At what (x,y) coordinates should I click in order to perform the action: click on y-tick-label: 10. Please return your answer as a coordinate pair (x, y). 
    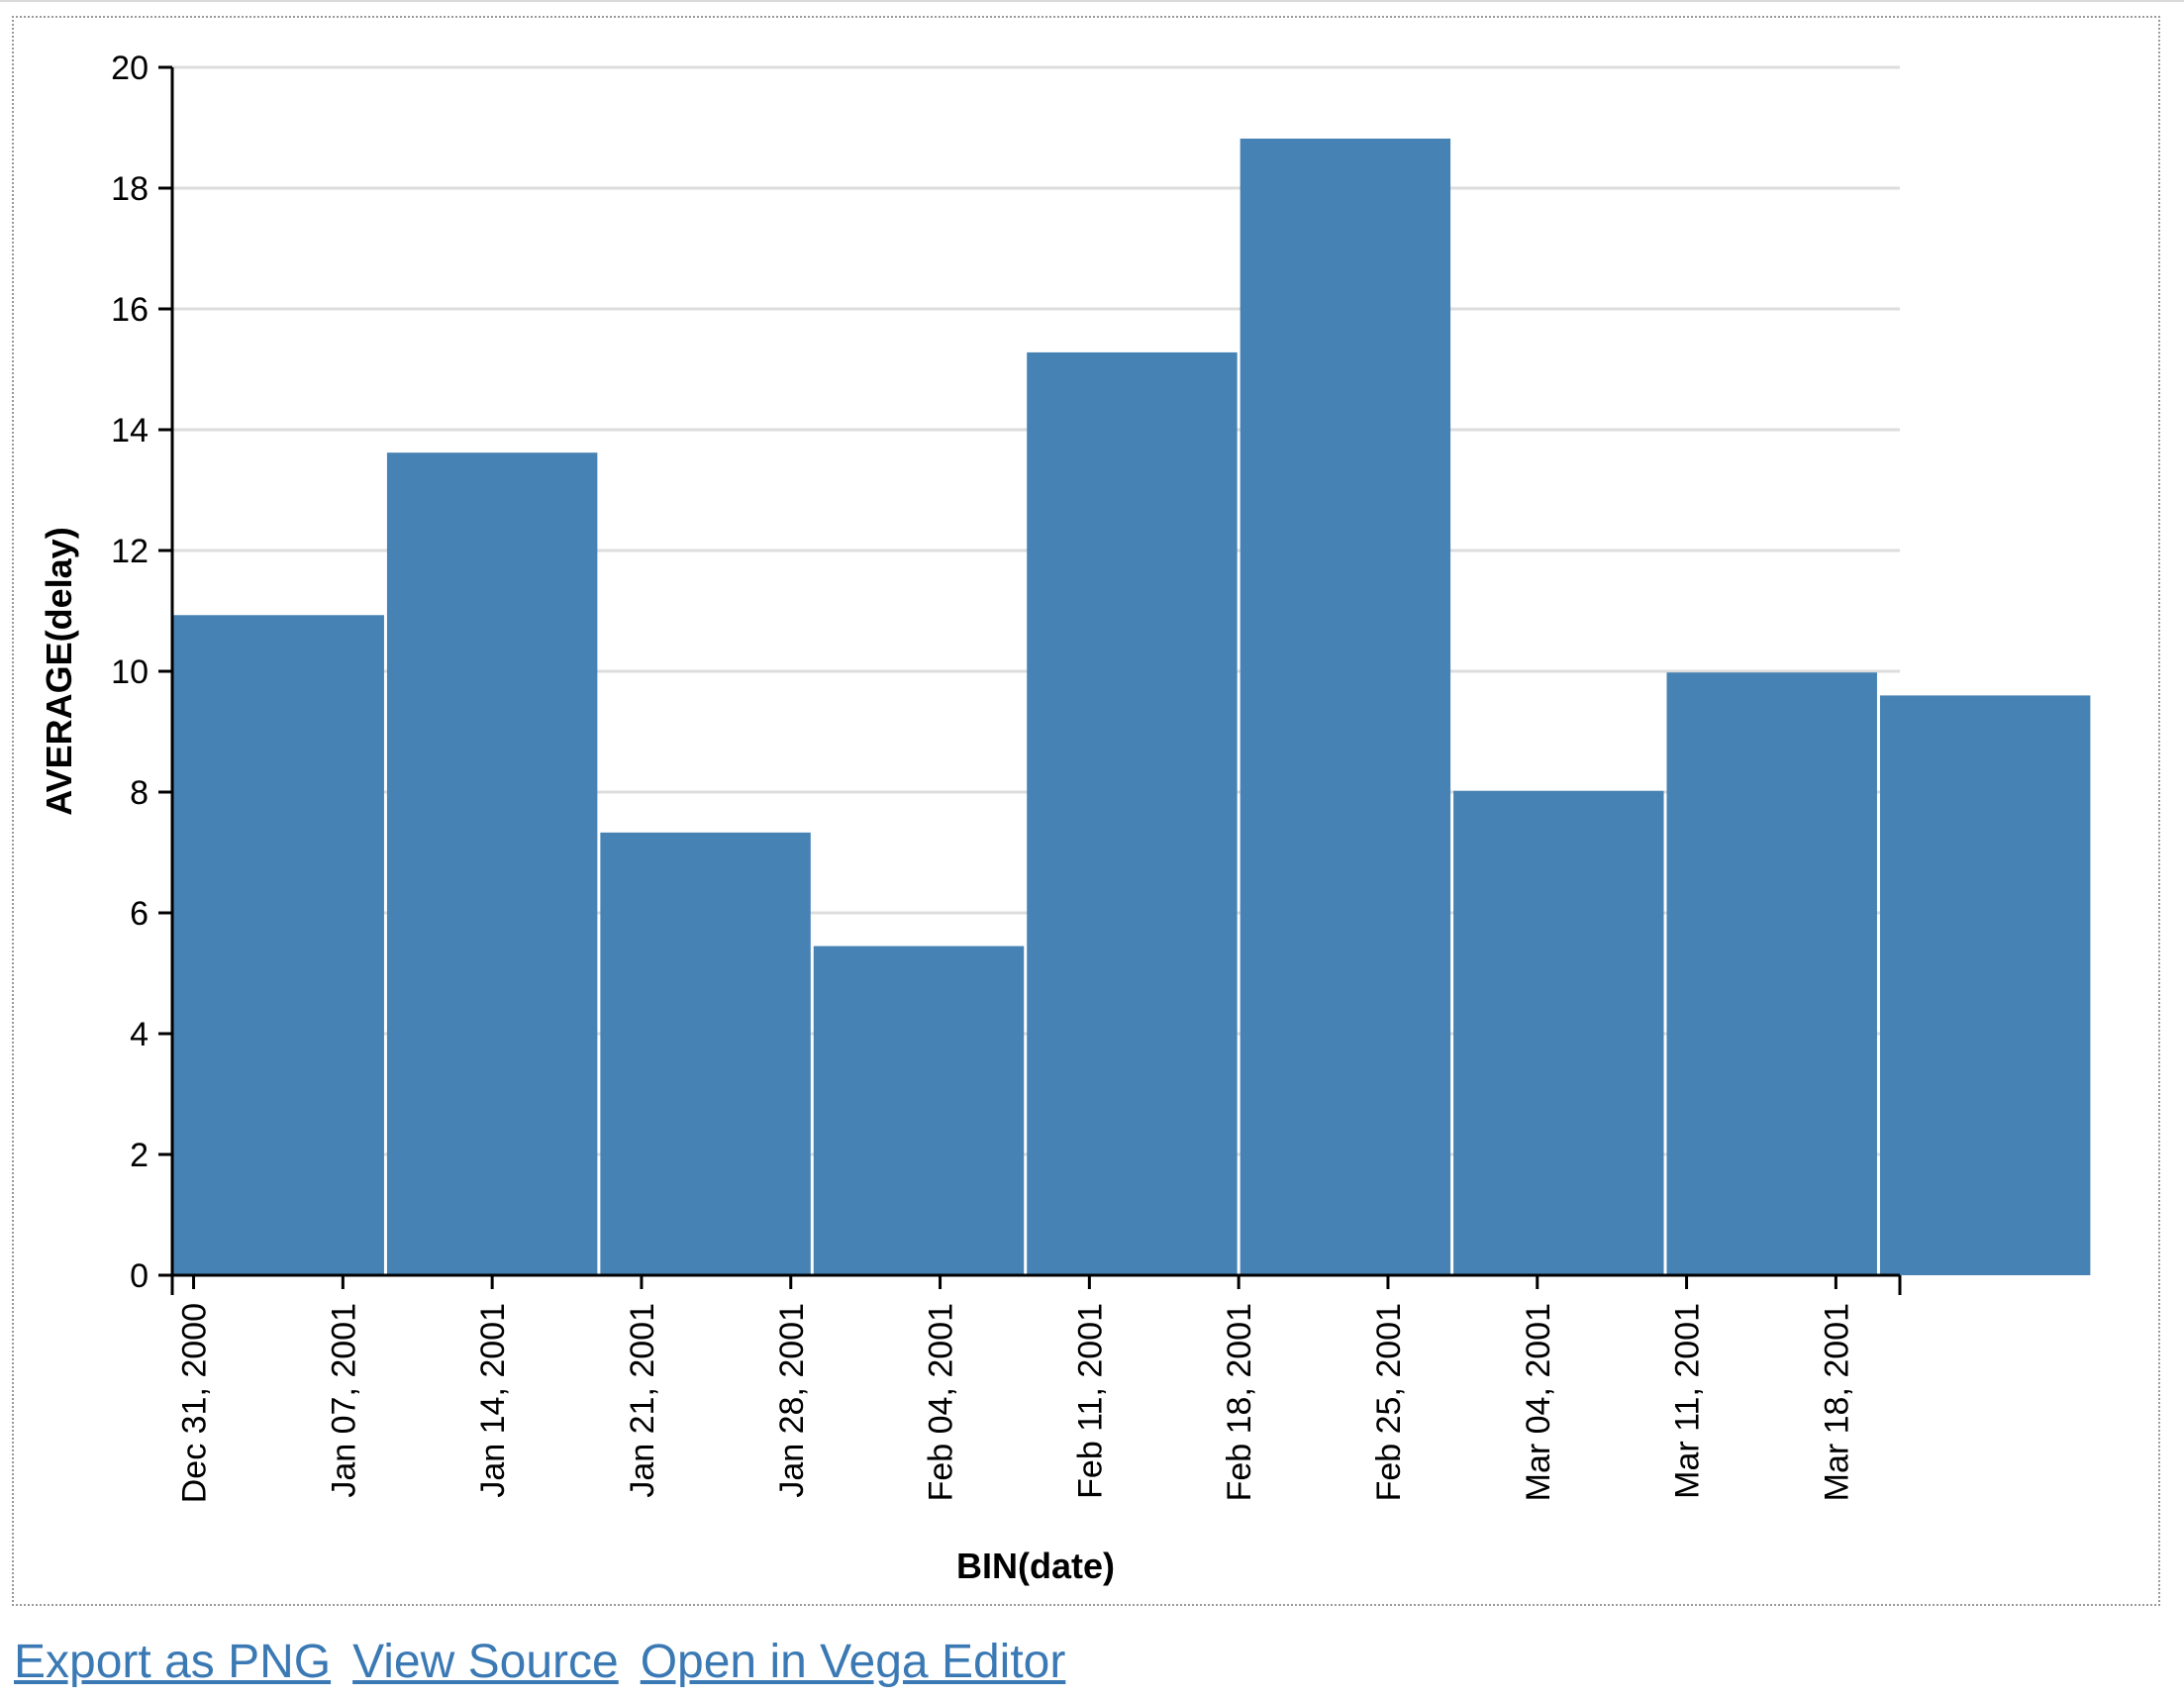
    Looking at the image, I should click on (130, 672).